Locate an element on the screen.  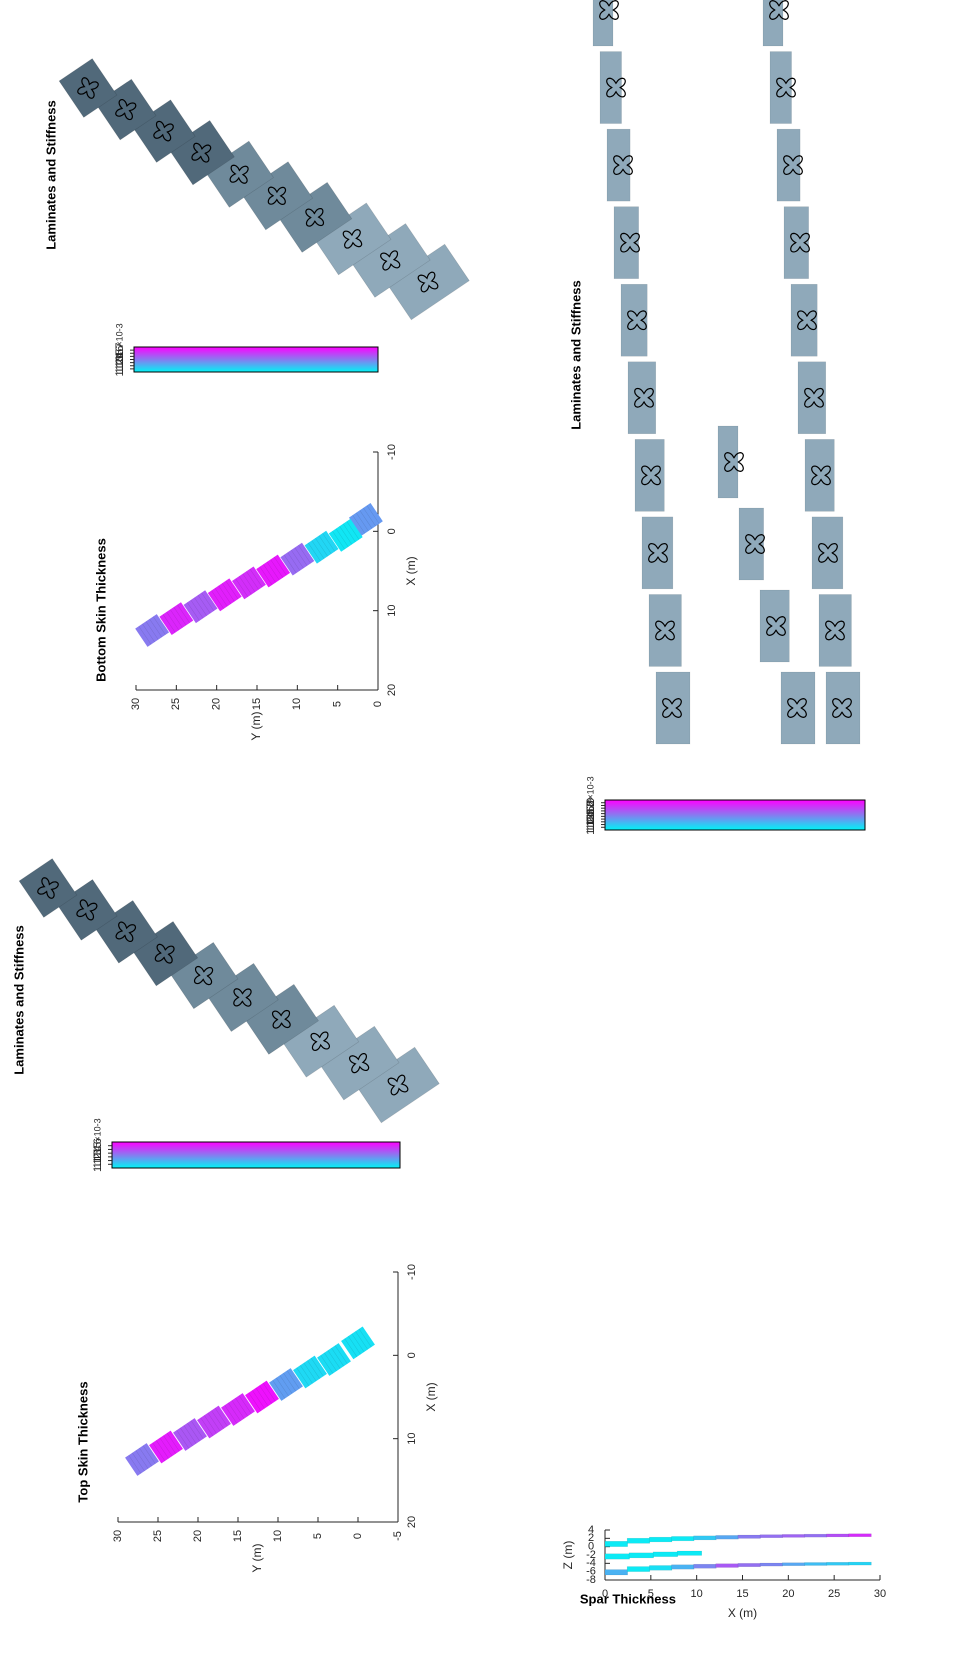
x-tick-label: -10 is located at coordinates (412, 1272).